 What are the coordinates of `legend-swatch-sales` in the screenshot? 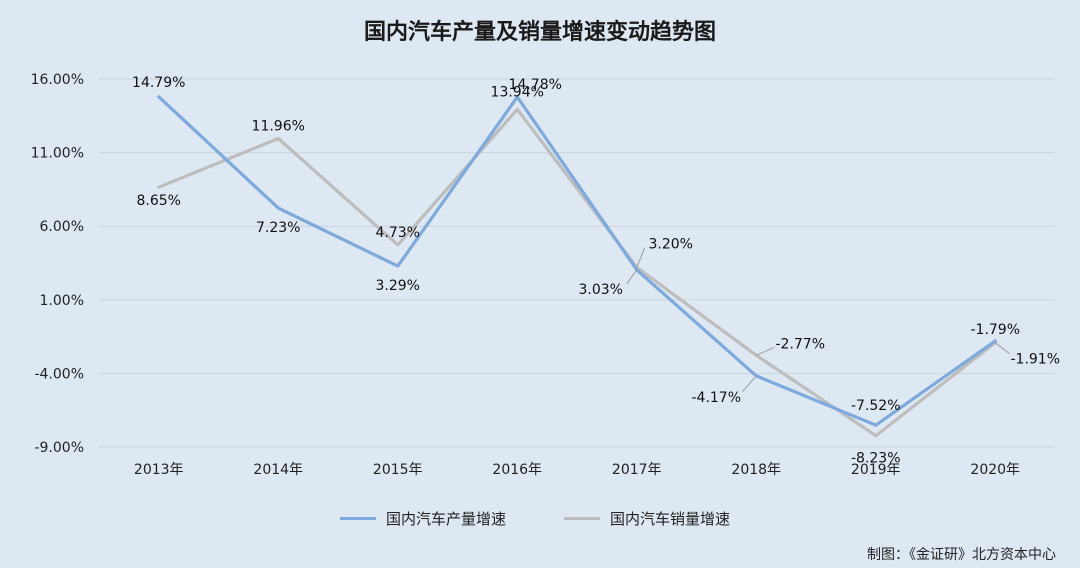 It's located at (582, 518).